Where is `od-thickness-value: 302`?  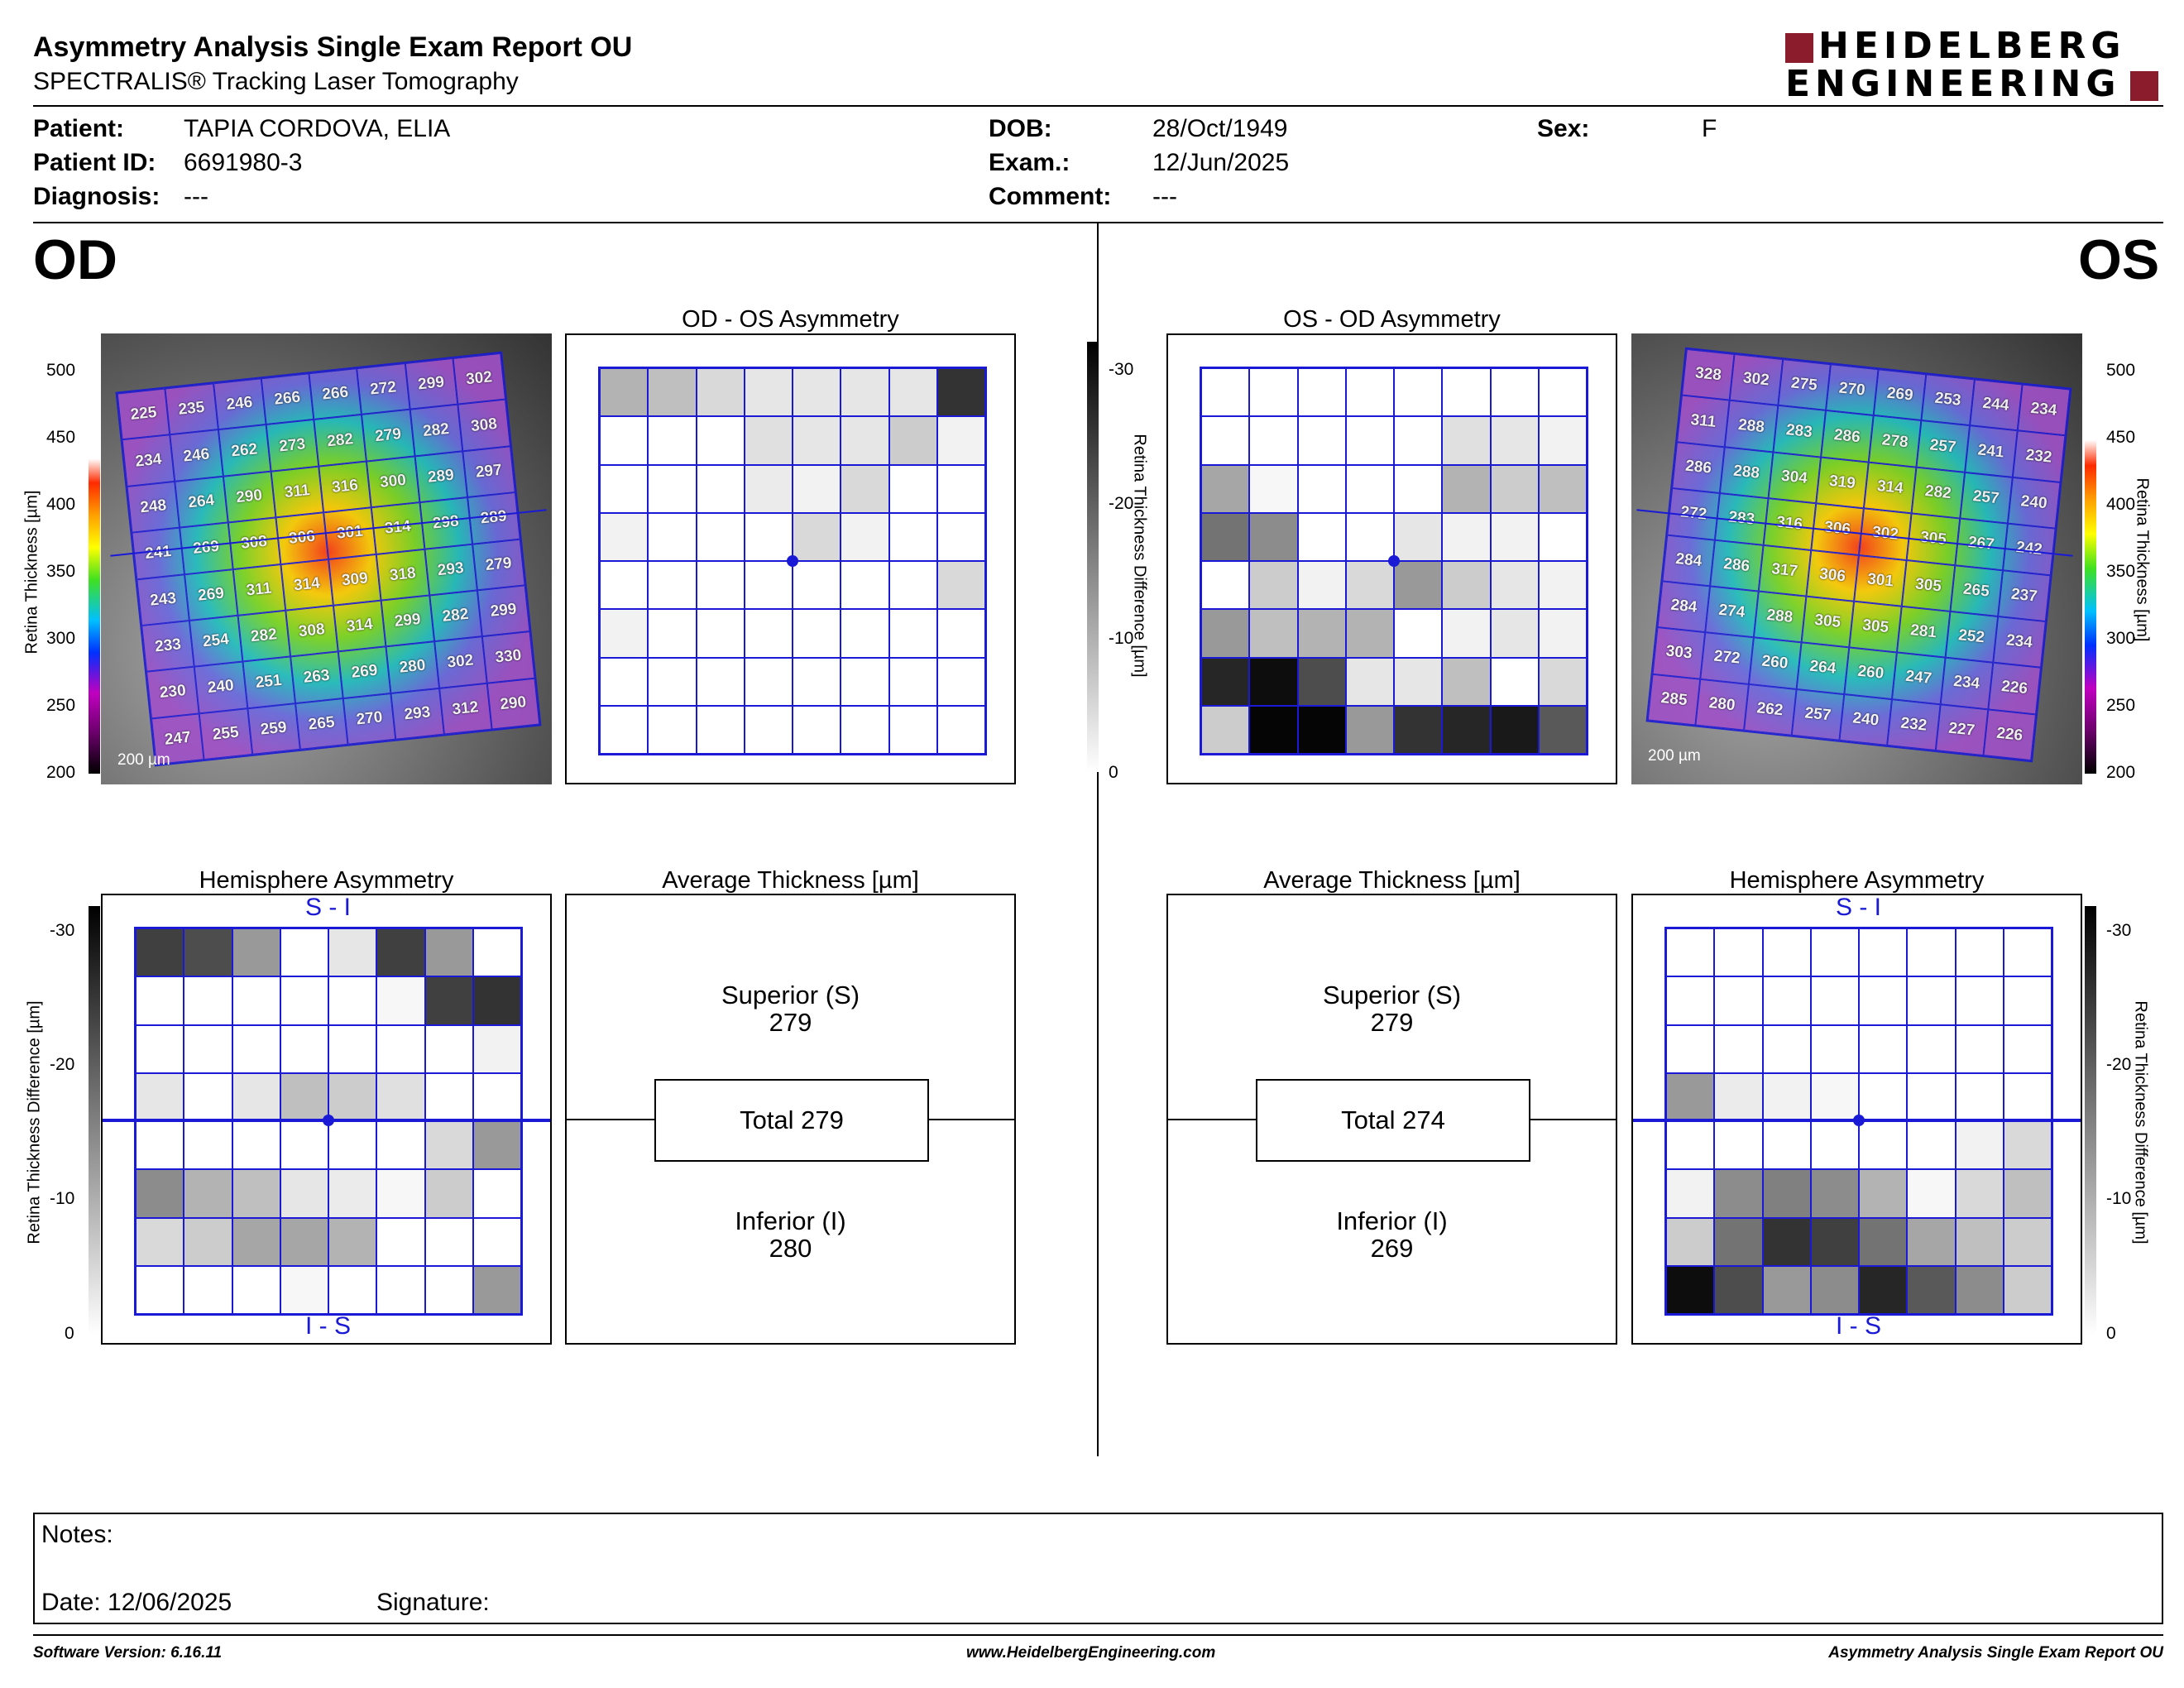 od-thickness-value: 302 is located at coordinates (479, 378).